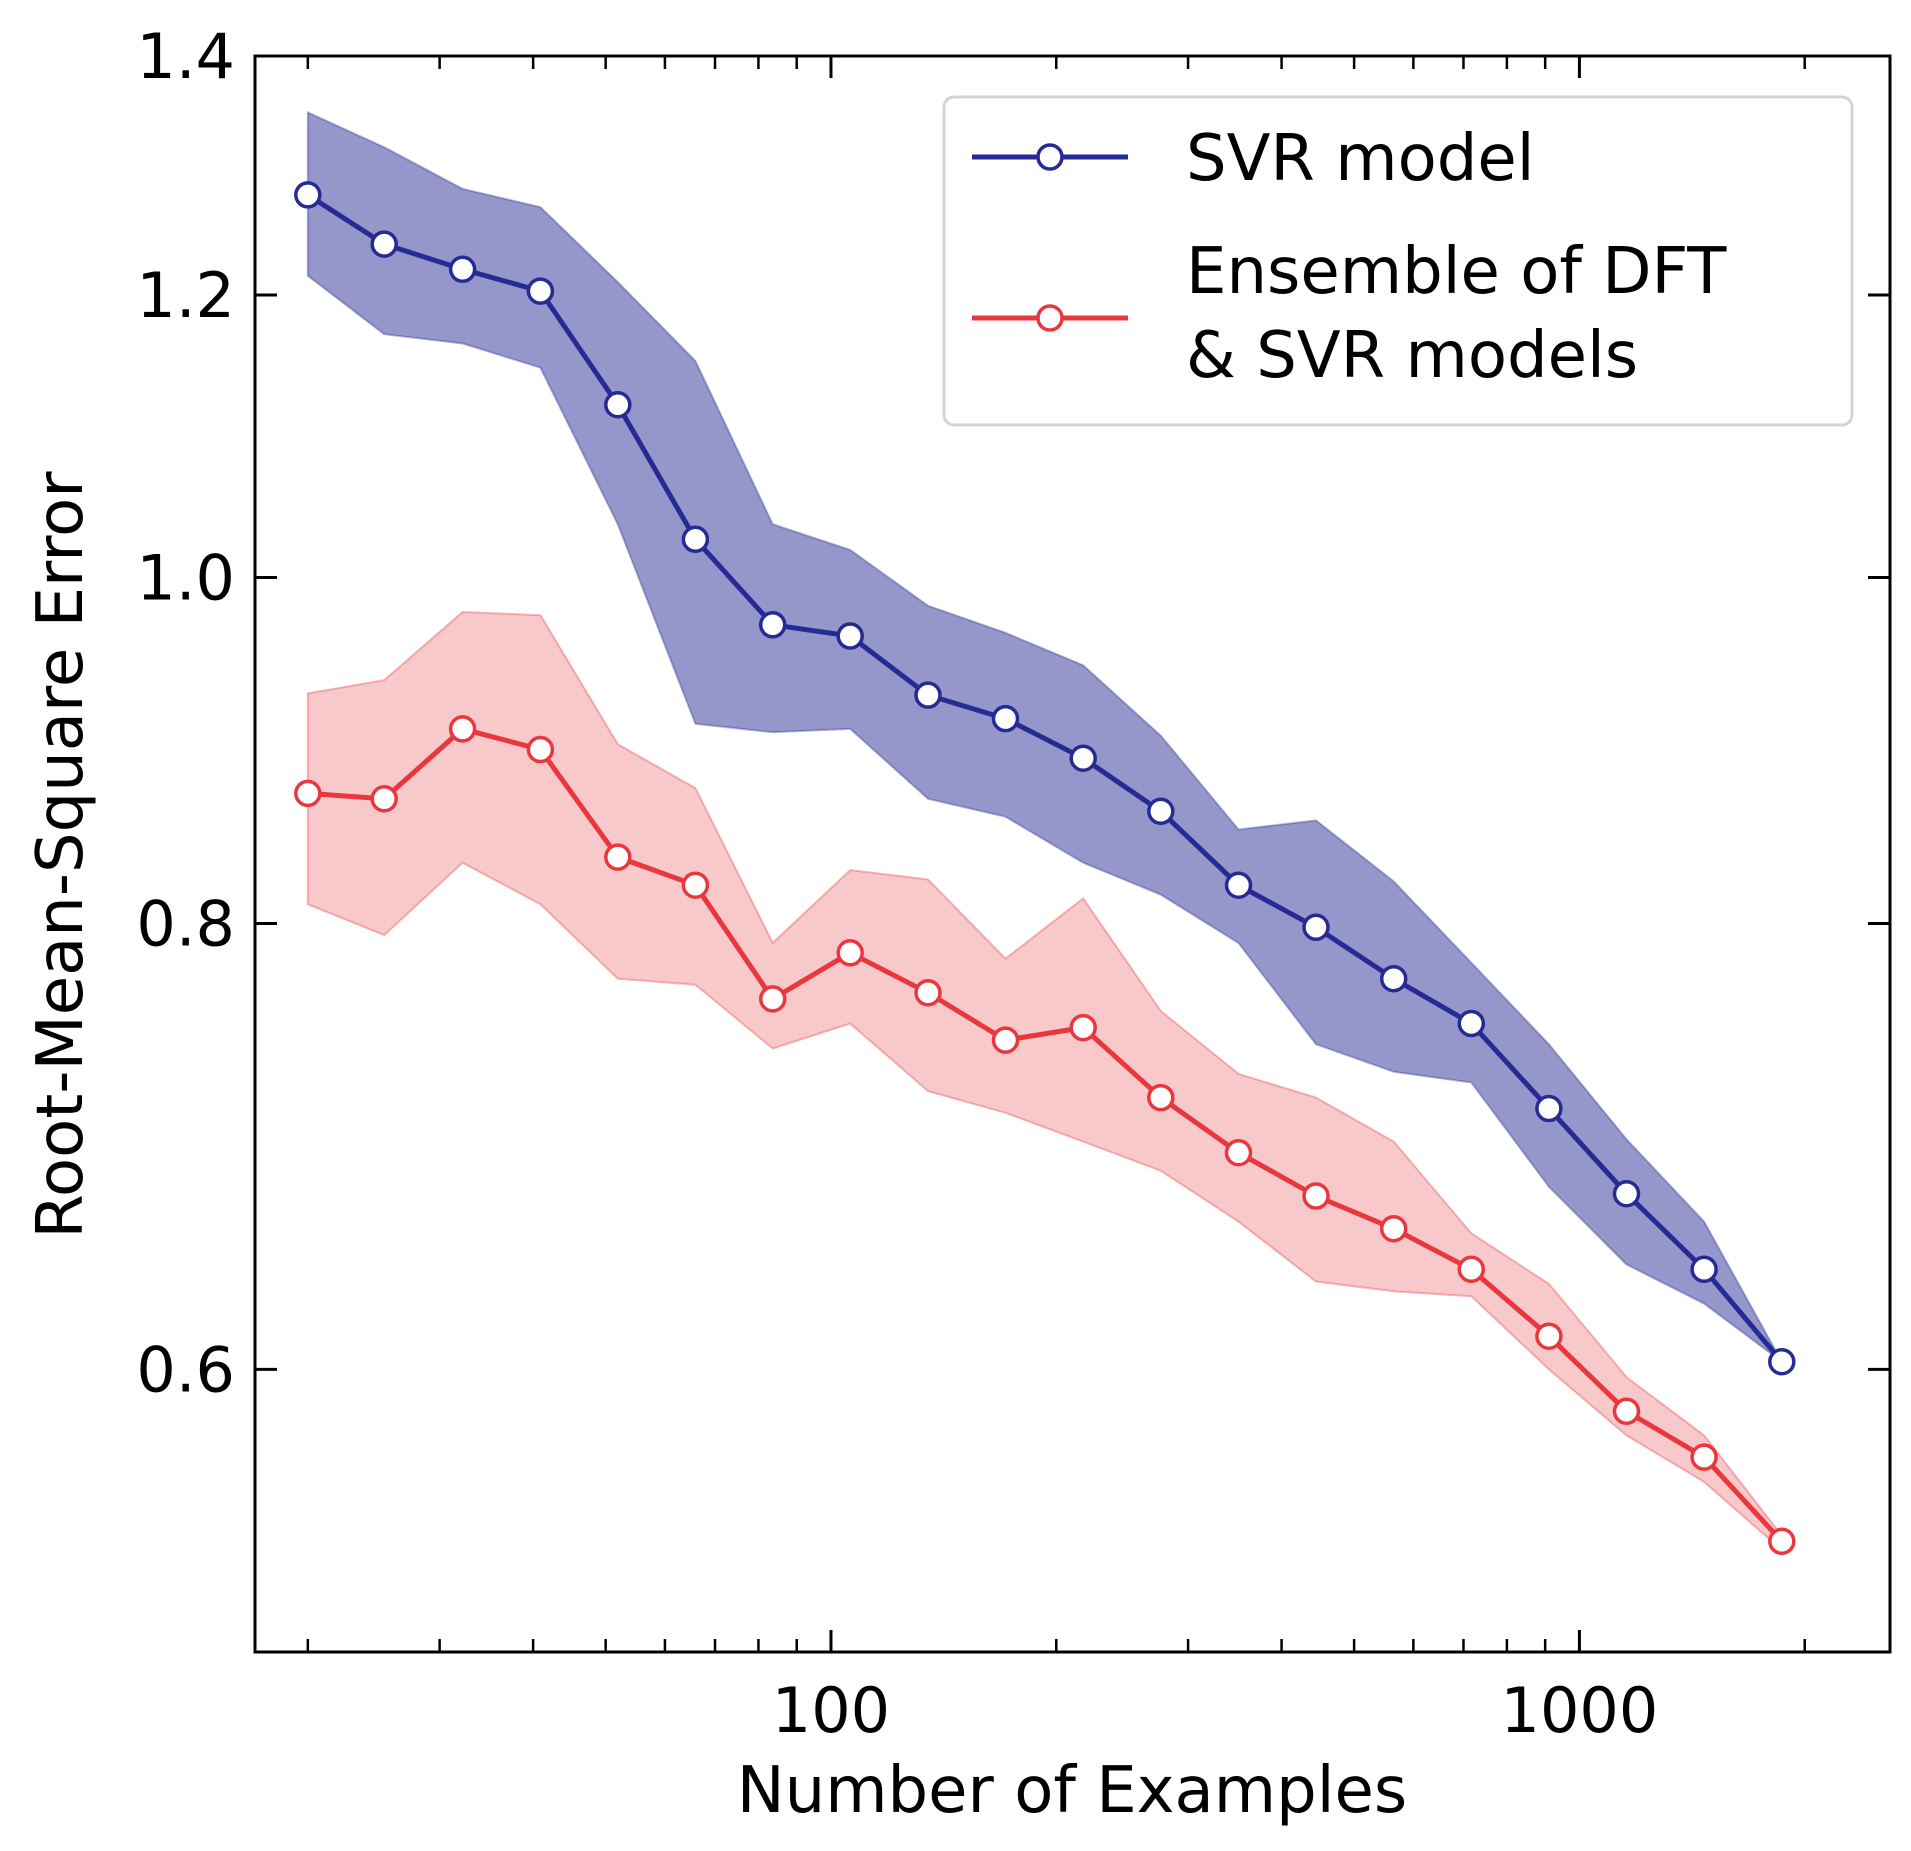 This screenshot has width=1911, height=1851. I want to click on y-axis-label: Root-Mean-Square Error, so click(61, 855).